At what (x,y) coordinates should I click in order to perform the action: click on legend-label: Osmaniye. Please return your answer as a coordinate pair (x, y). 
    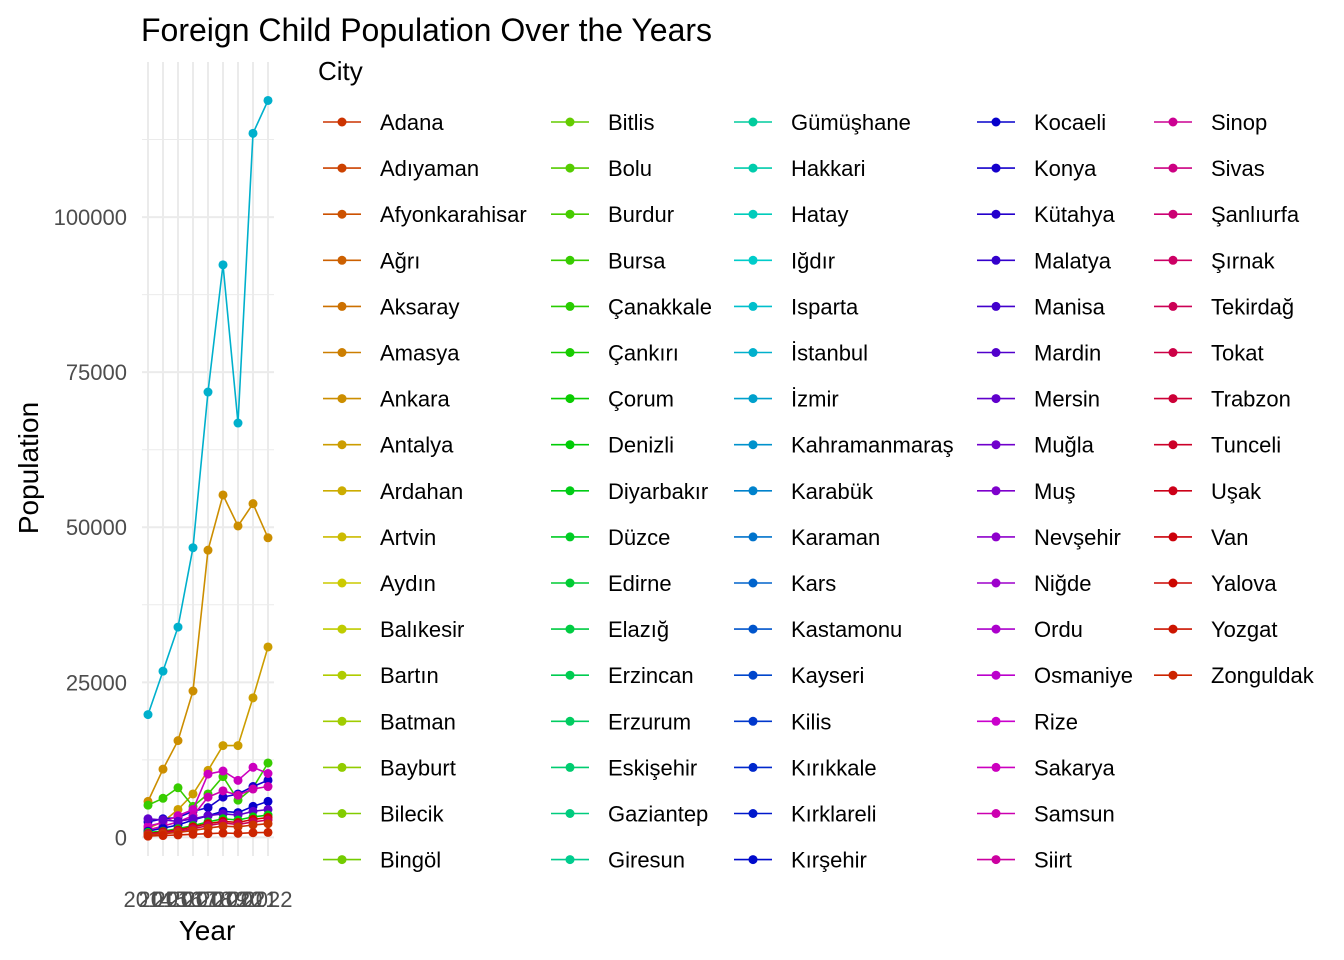
    Looking at the image, I should click on (1083, 675).